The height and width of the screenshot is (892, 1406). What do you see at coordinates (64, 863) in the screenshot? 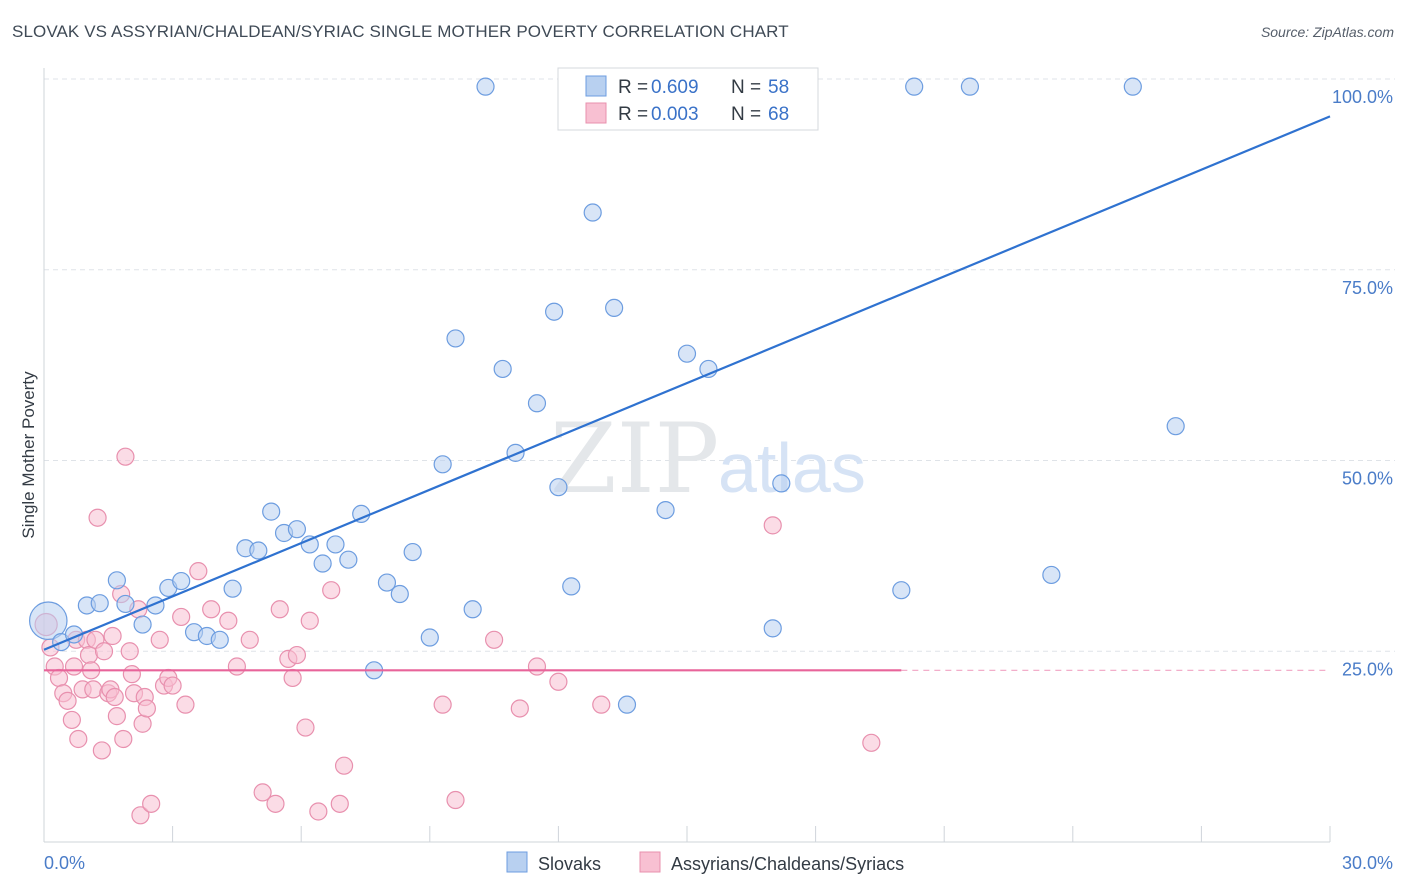
I see `x-tick-label-min: 0.0%` at bounding box center [64, 863].